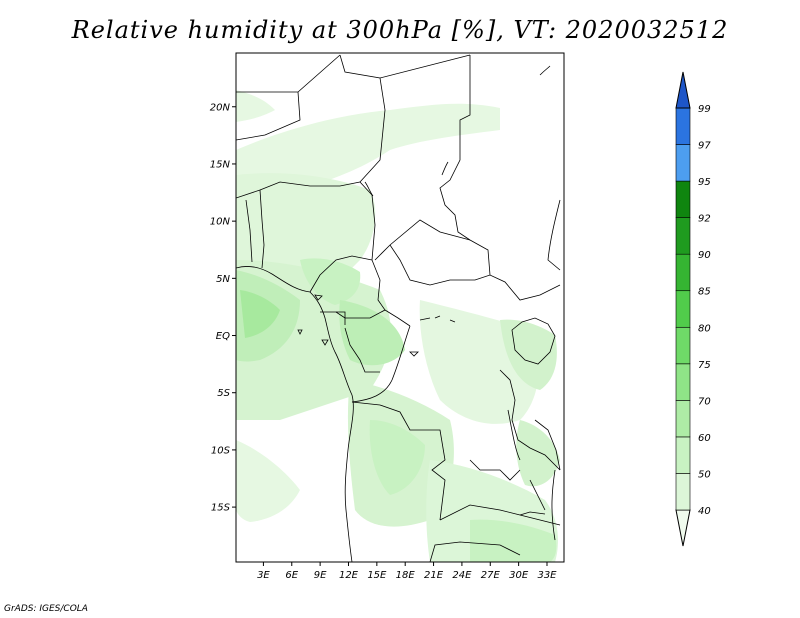 Image resolution: width=800 pixels, height=618 pixels. What do you see at coordinates (704, 328) in the screenshot?
I see `colorbar-level-label: 80` at bounding box center [704, 328].